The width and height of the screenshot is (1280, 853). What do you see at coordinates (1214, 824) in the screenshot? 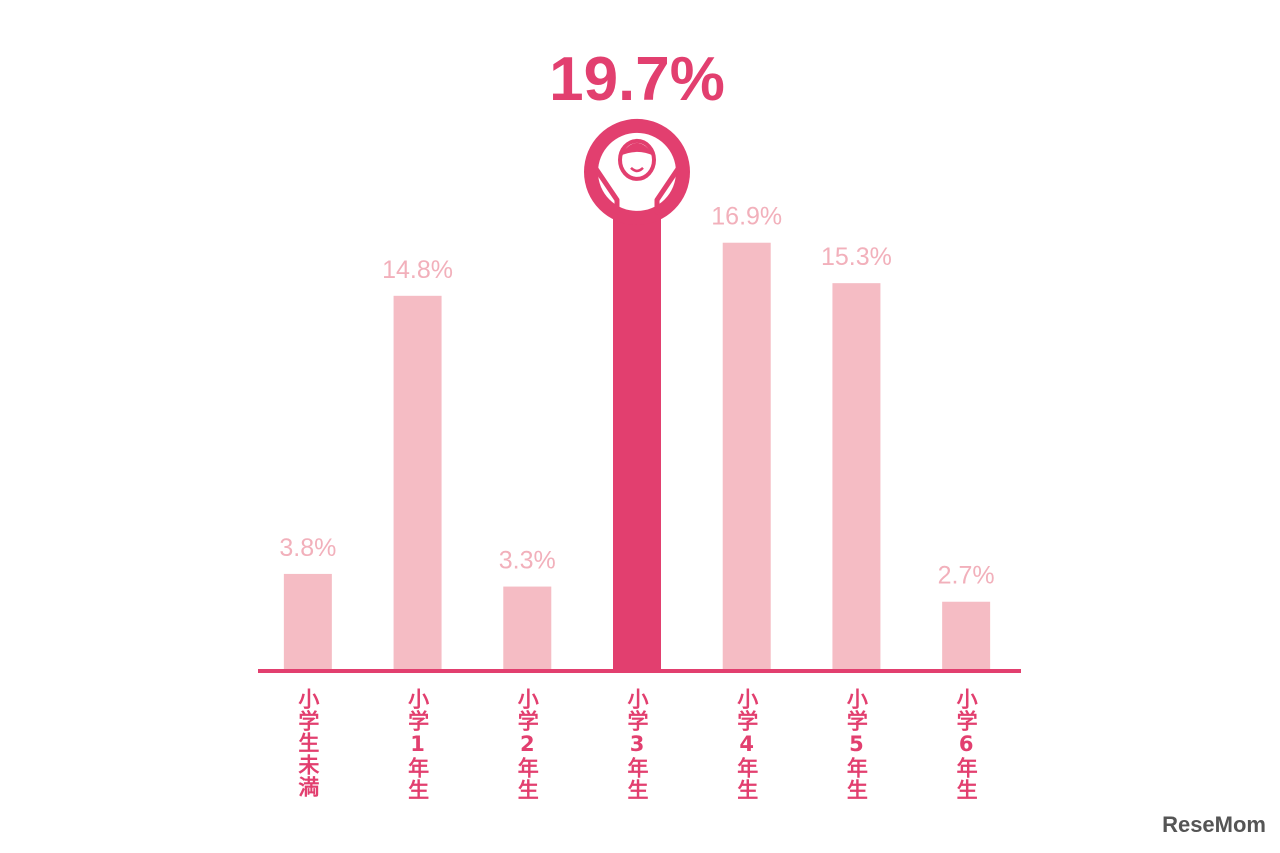
I see `watermark: ReseMom` at bounding box center [1214, 824].